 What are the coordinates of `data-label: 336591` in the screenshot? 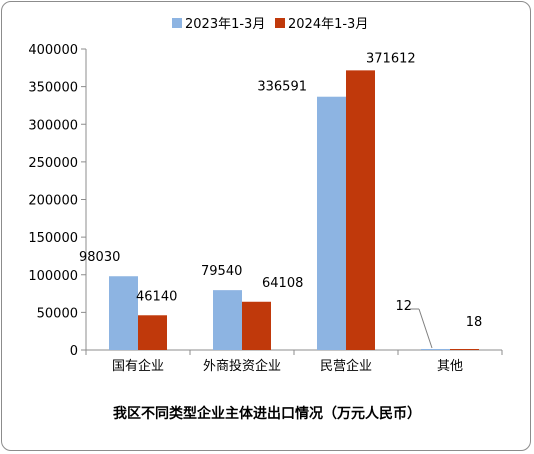 It's located at (282, 87).